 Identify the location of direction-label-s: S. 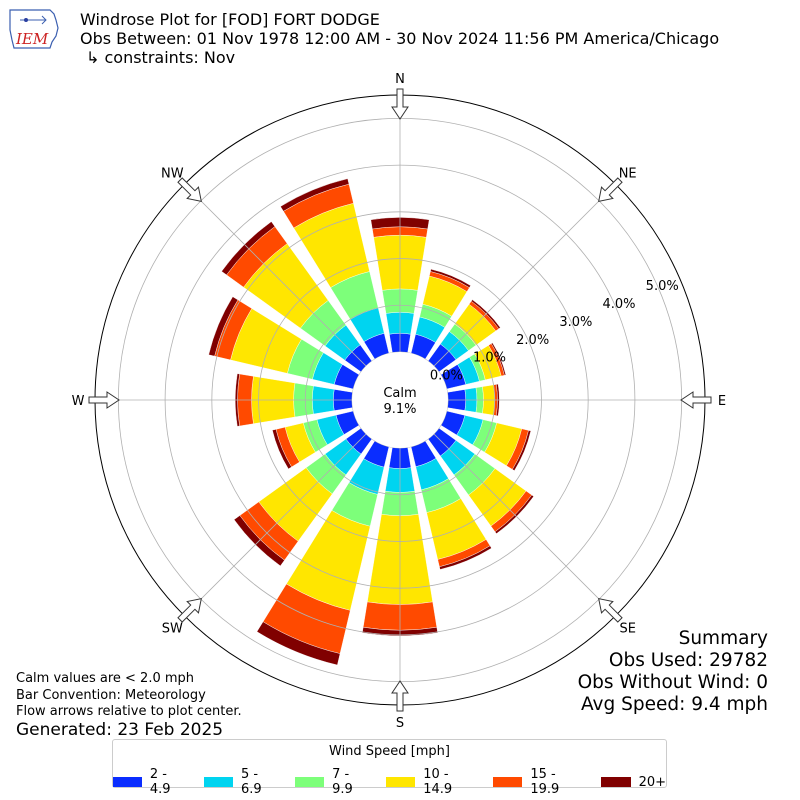
(400, 723).